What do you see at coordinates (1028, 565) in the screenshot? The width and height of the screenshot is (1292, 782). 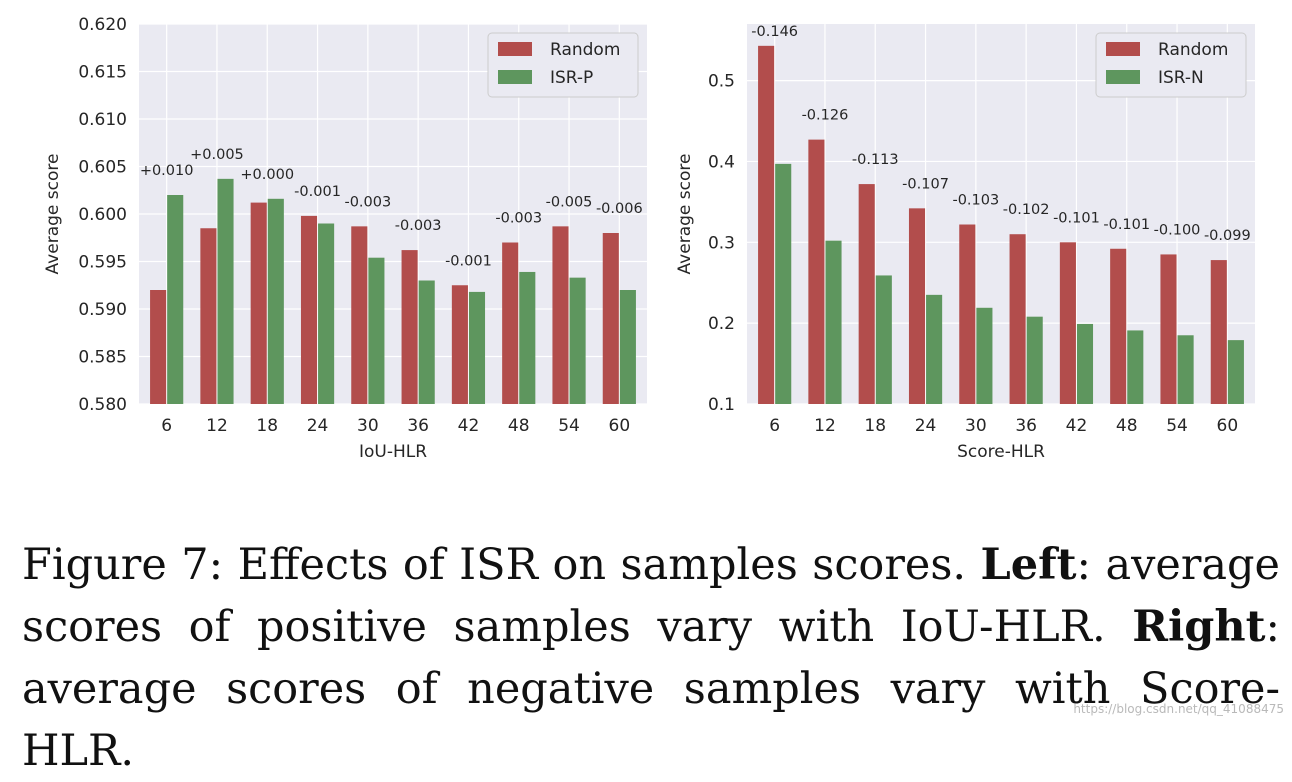 I see `caption-left-bold: Left` at bounding box center [1028, 565].